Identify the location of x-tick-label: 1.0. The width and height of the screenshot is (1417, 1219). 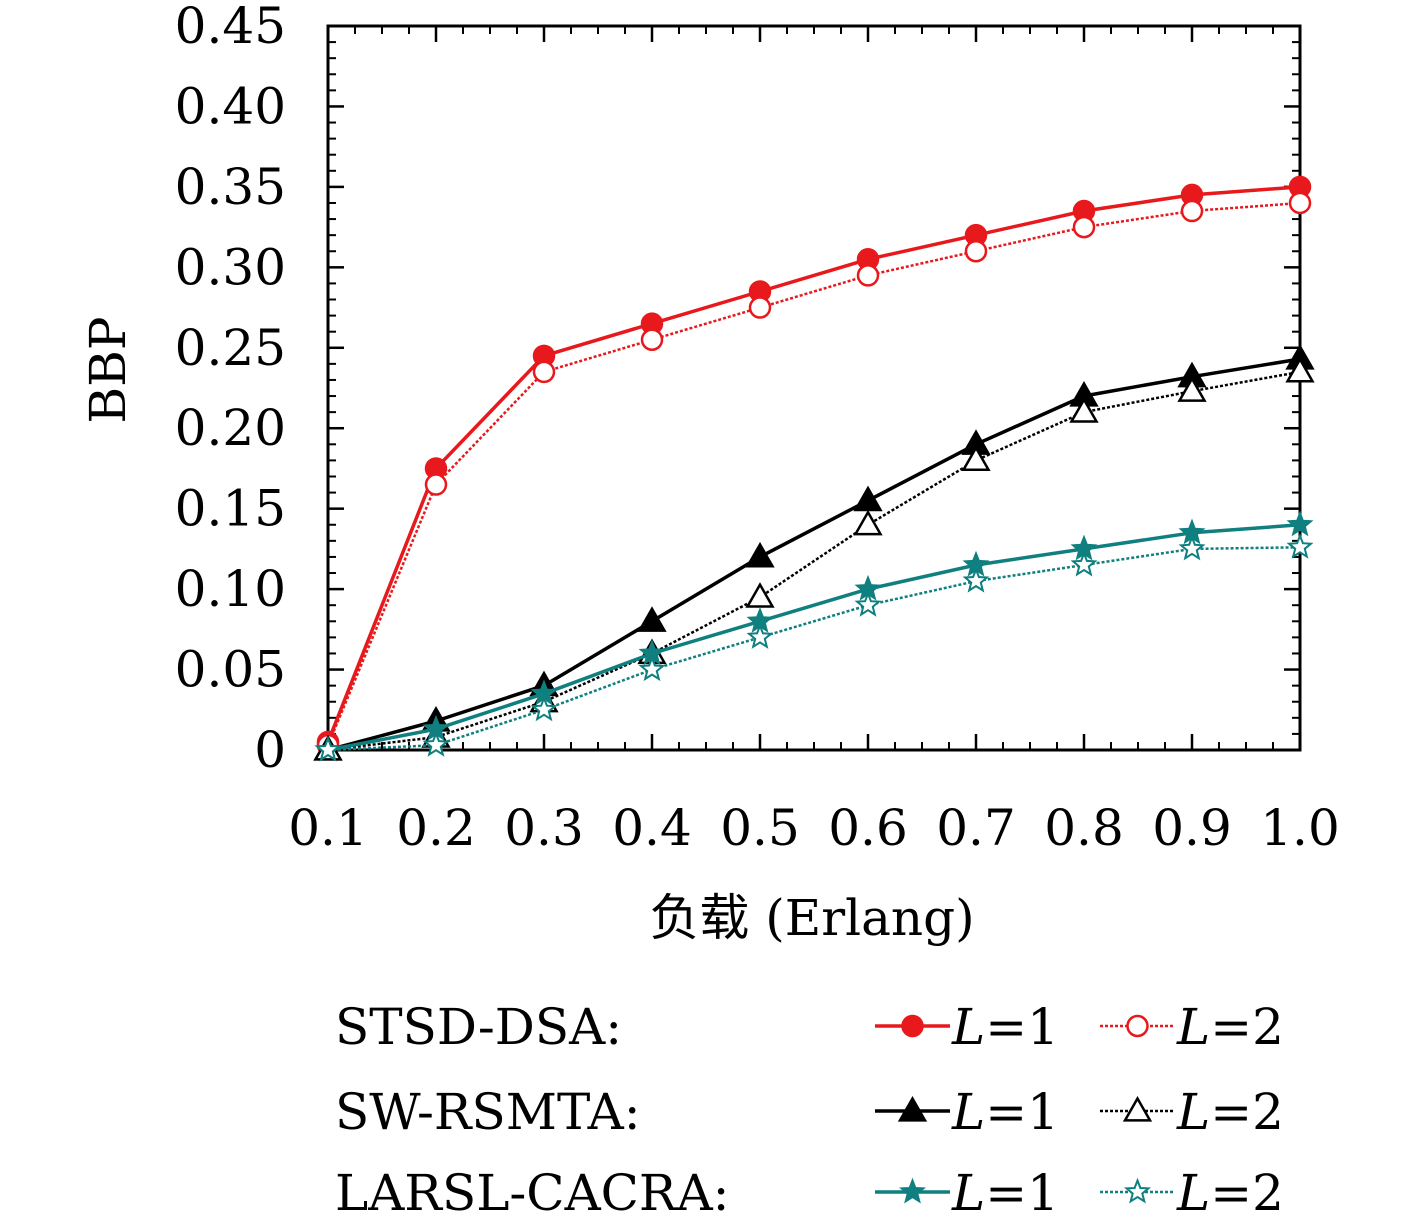
(1300, 828).